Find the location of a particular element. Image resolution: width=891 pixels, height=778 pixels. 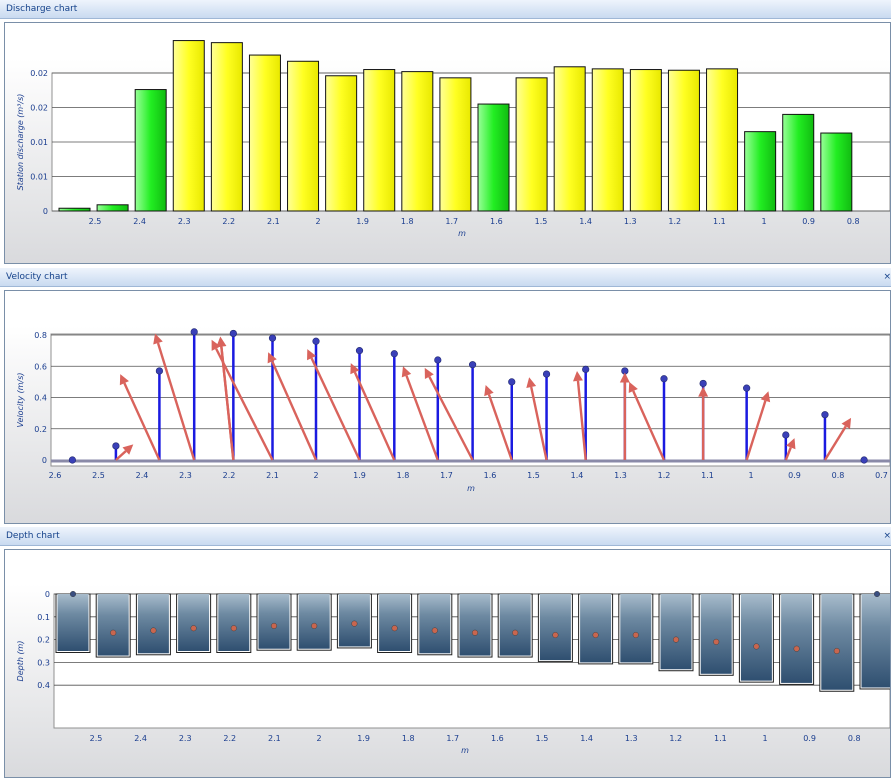

velocity-y-axis-label: Velocity (m/s) is located at coordinates (20, 400).